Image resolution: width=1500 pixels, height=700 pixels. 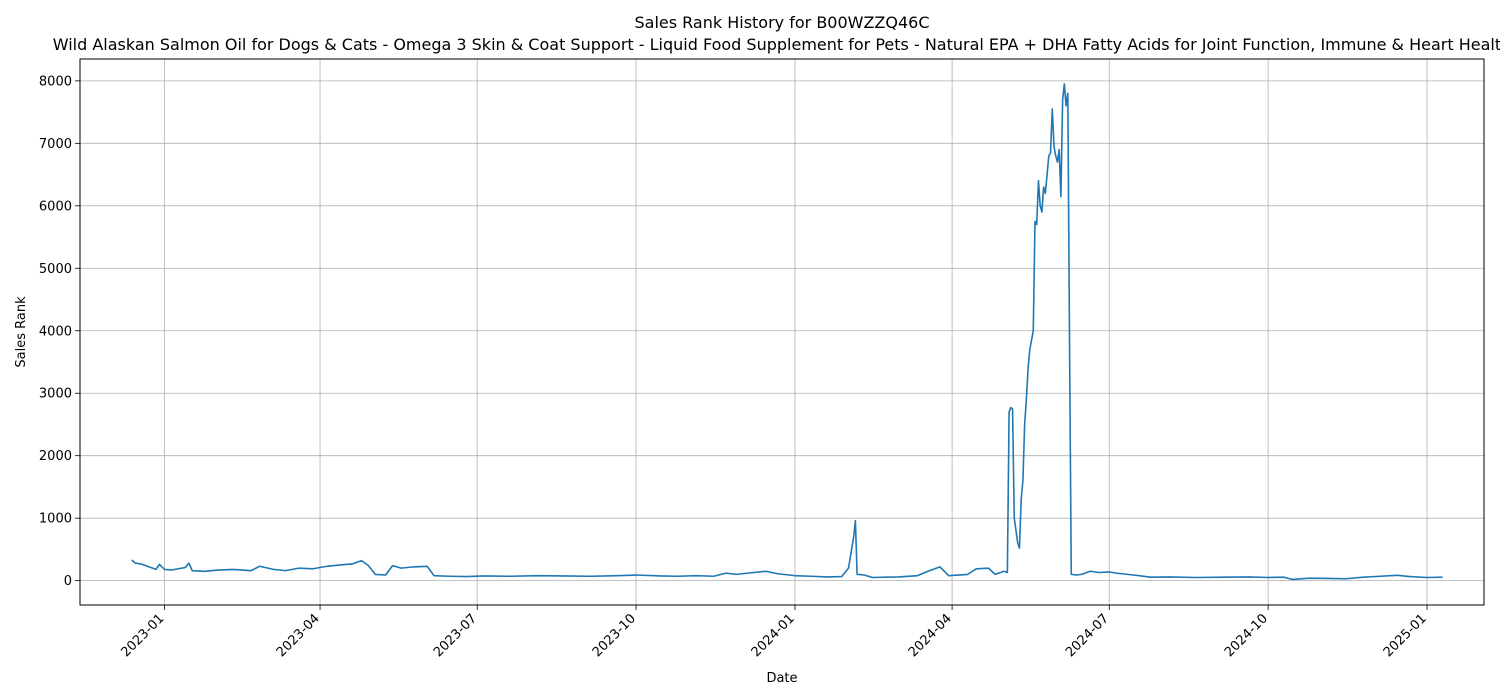 What do you see at coordinates (773, 635) in the screenshot?
I see `x-tick-label: 2024-01` at bounding box center [773, 635].